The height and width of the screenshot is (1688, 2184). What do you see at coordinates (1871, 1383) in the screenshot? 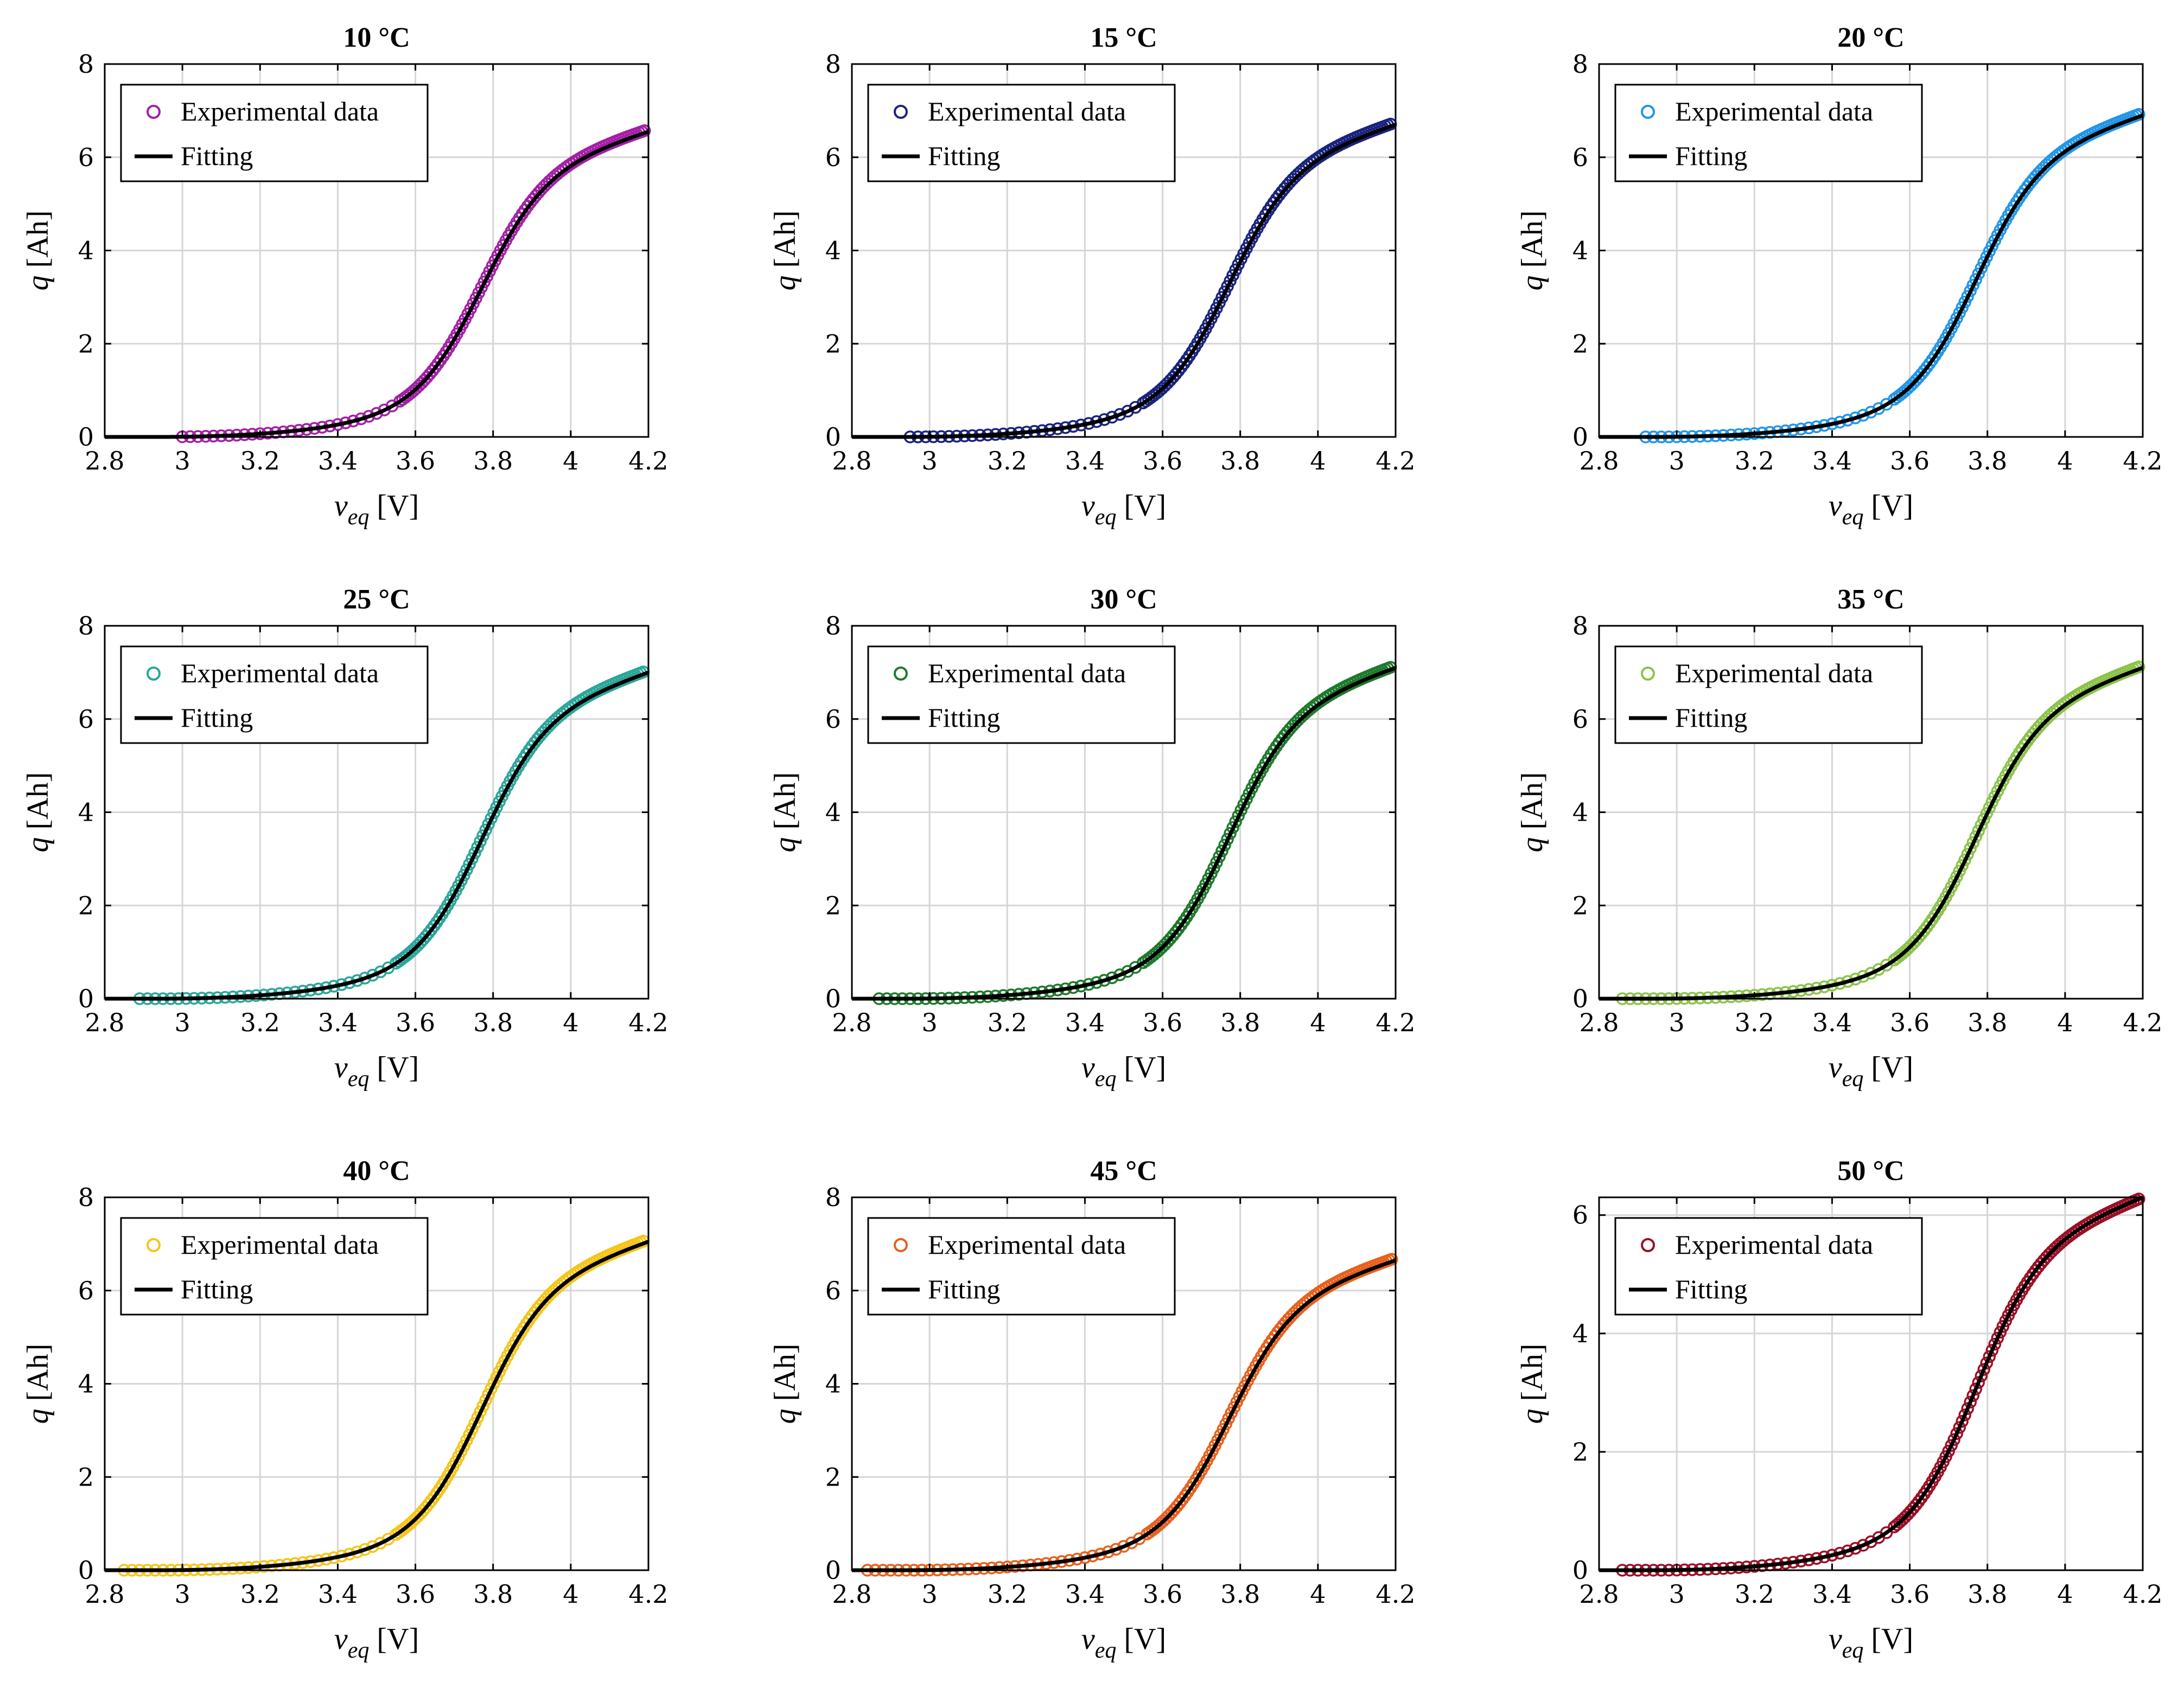
I see `axes-frame` at bounding box center [1871, 1383].